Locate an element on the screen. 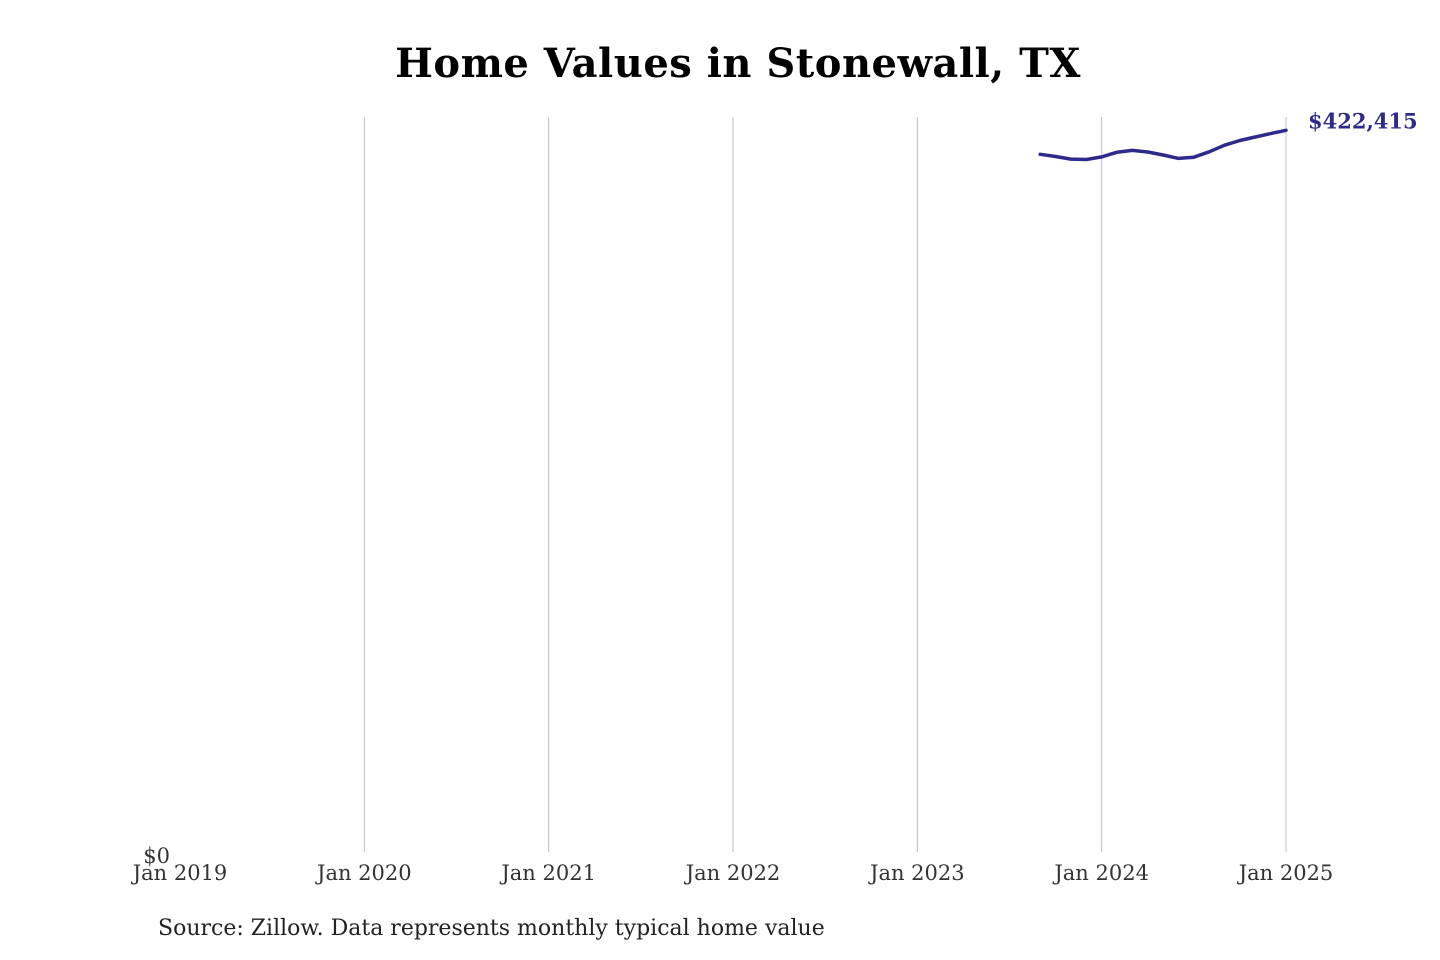  x-tick-label: Jan 2023 is located at coordinates (916, 873).